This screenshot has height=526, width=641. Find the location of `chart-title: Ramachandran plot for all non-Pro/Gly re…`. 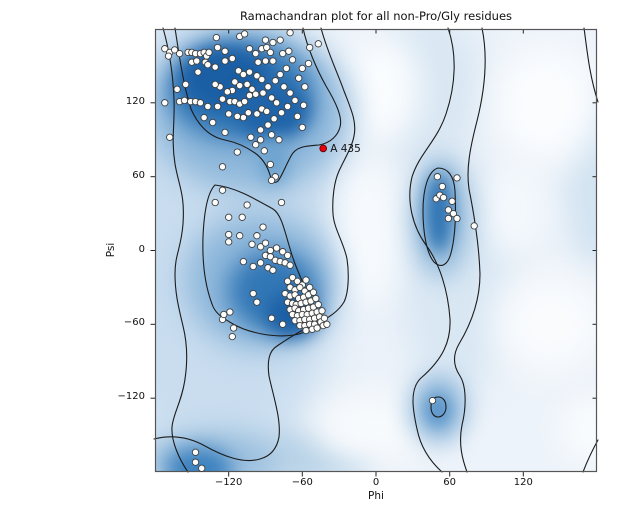

chart-title: Ramachandran plot for all non-Pro/Gly re… is located at coordinates (376, 16).